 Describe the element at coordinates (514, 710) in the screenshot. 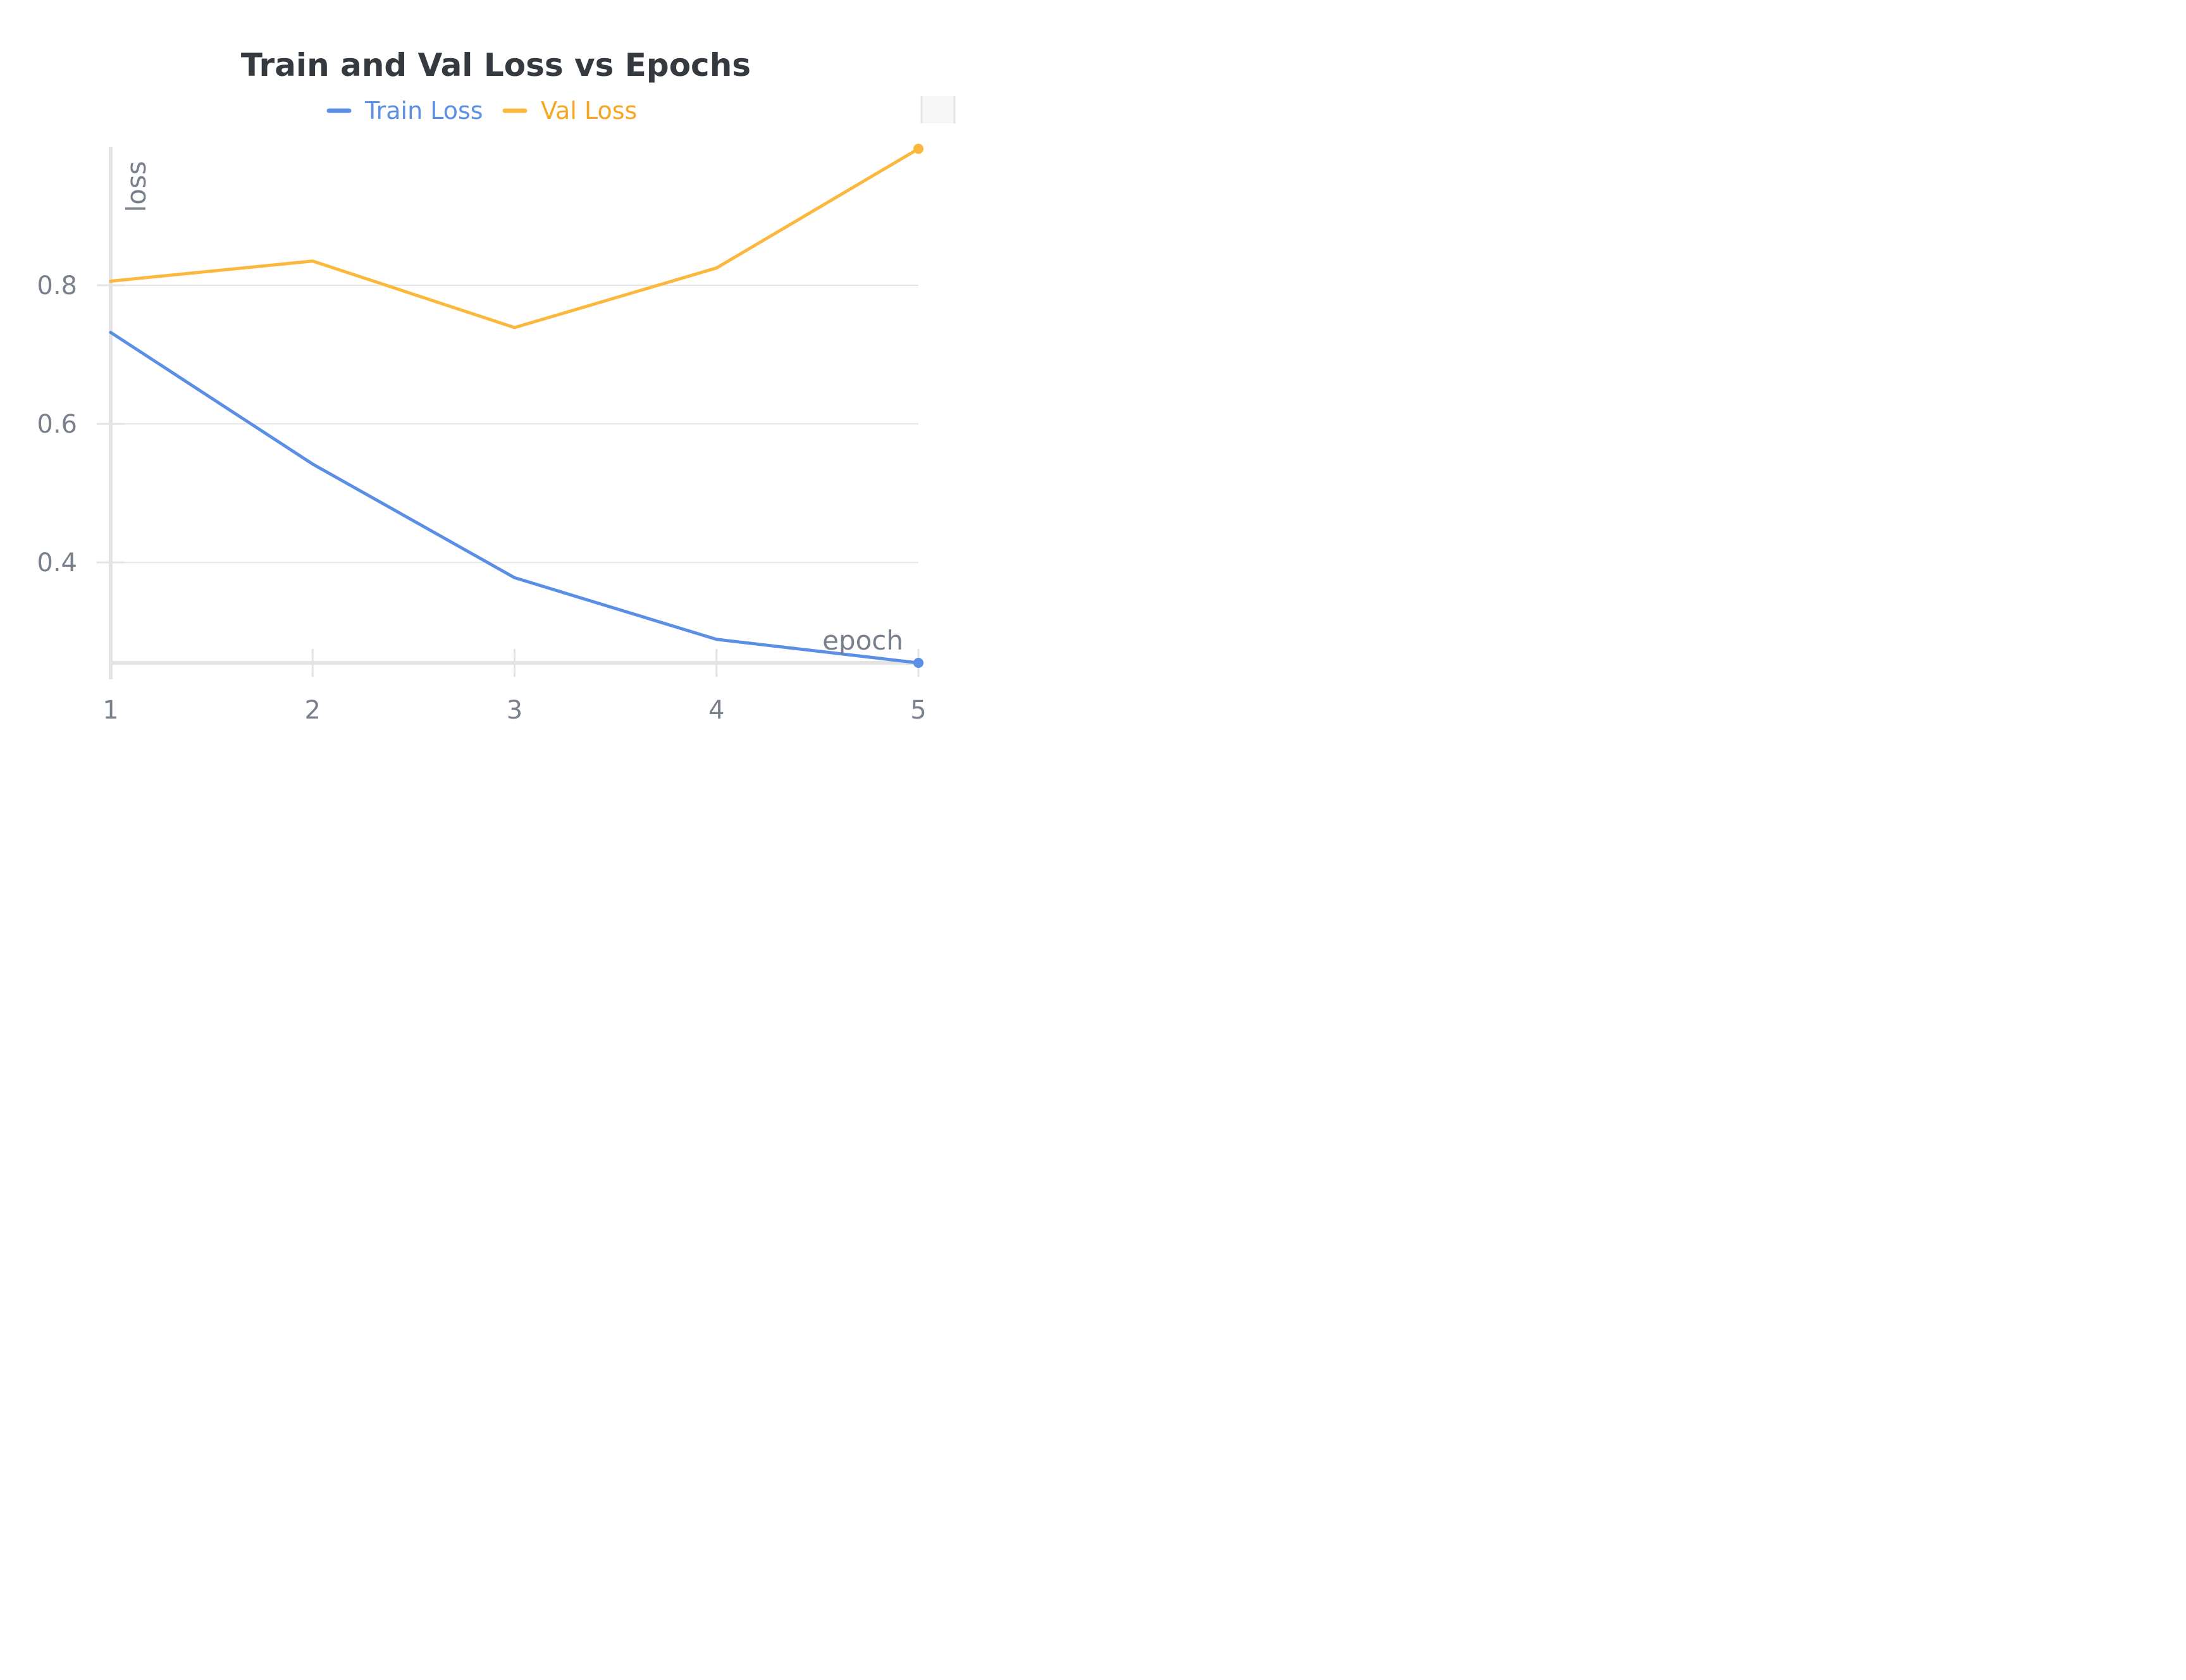

I see `x-tick-label: 3` at that location.